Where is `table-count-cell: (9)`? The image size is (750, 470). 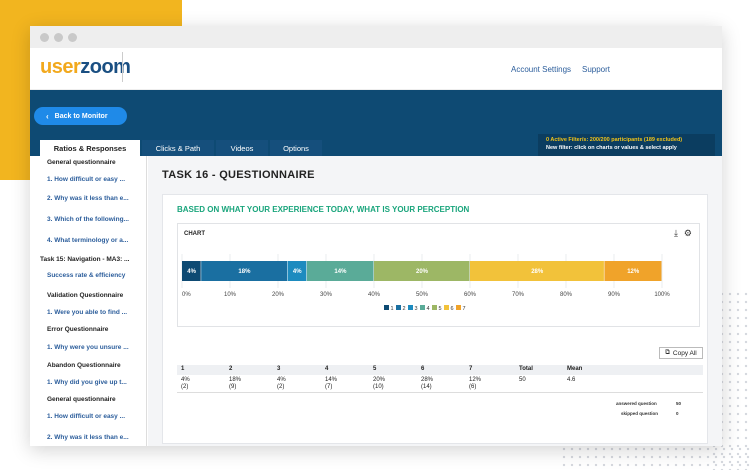 table-count-cell: (9) is located at coordinates (233, 387).